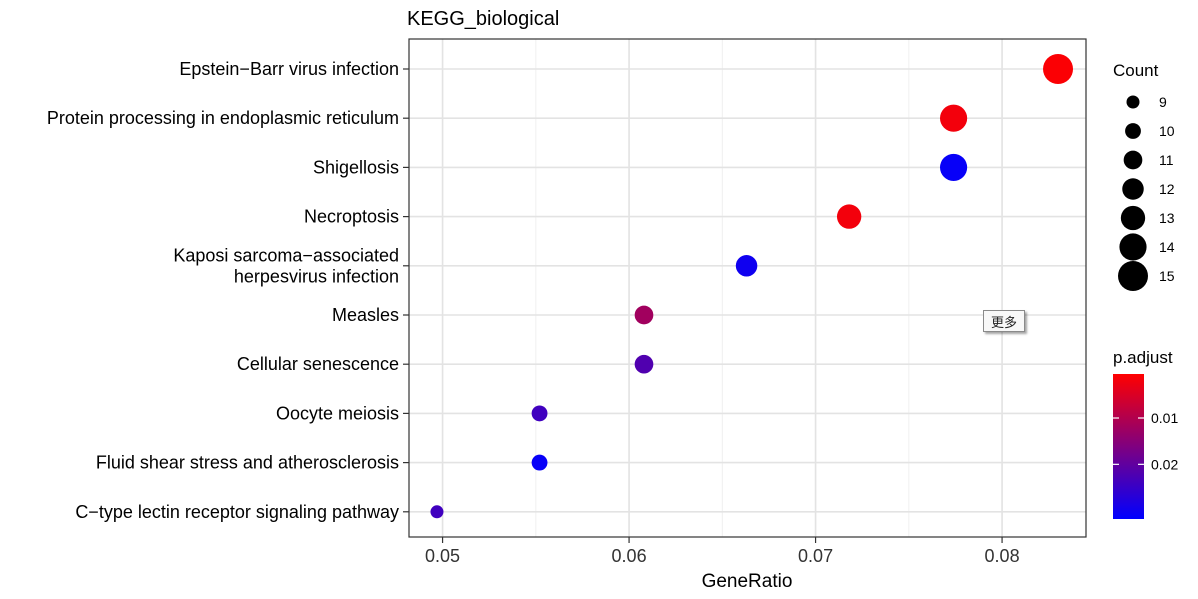 This screenshot has height=599, width=1198. Describe the element at coordinates (1164, 418) in the screenshot. I see `p-adjust-tick-label: 0.01` at that location.